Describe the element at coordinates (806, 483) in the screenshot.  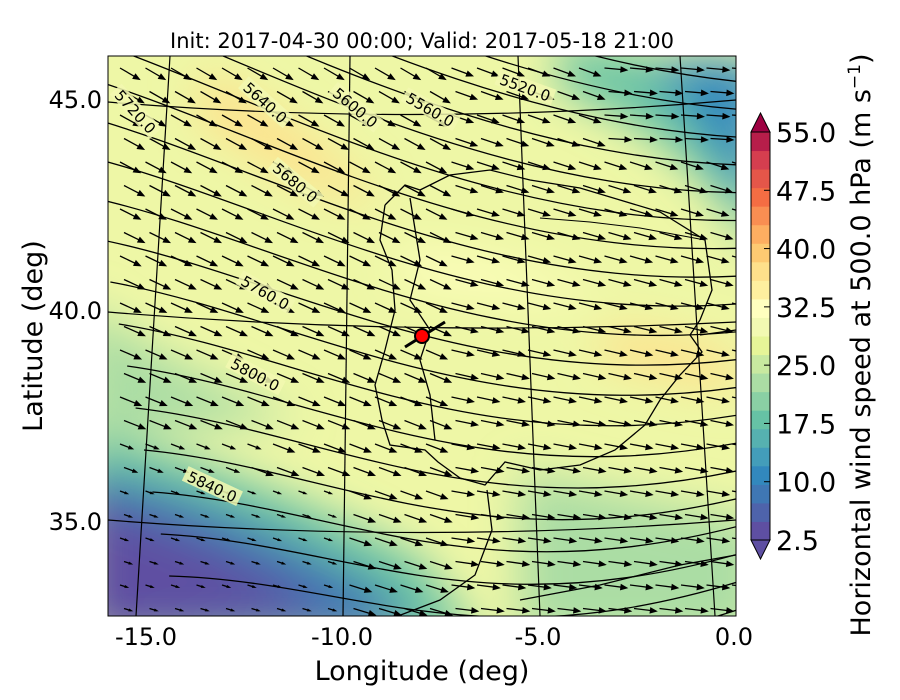
I see `colorbar-tick-label: 10.0` at that location.